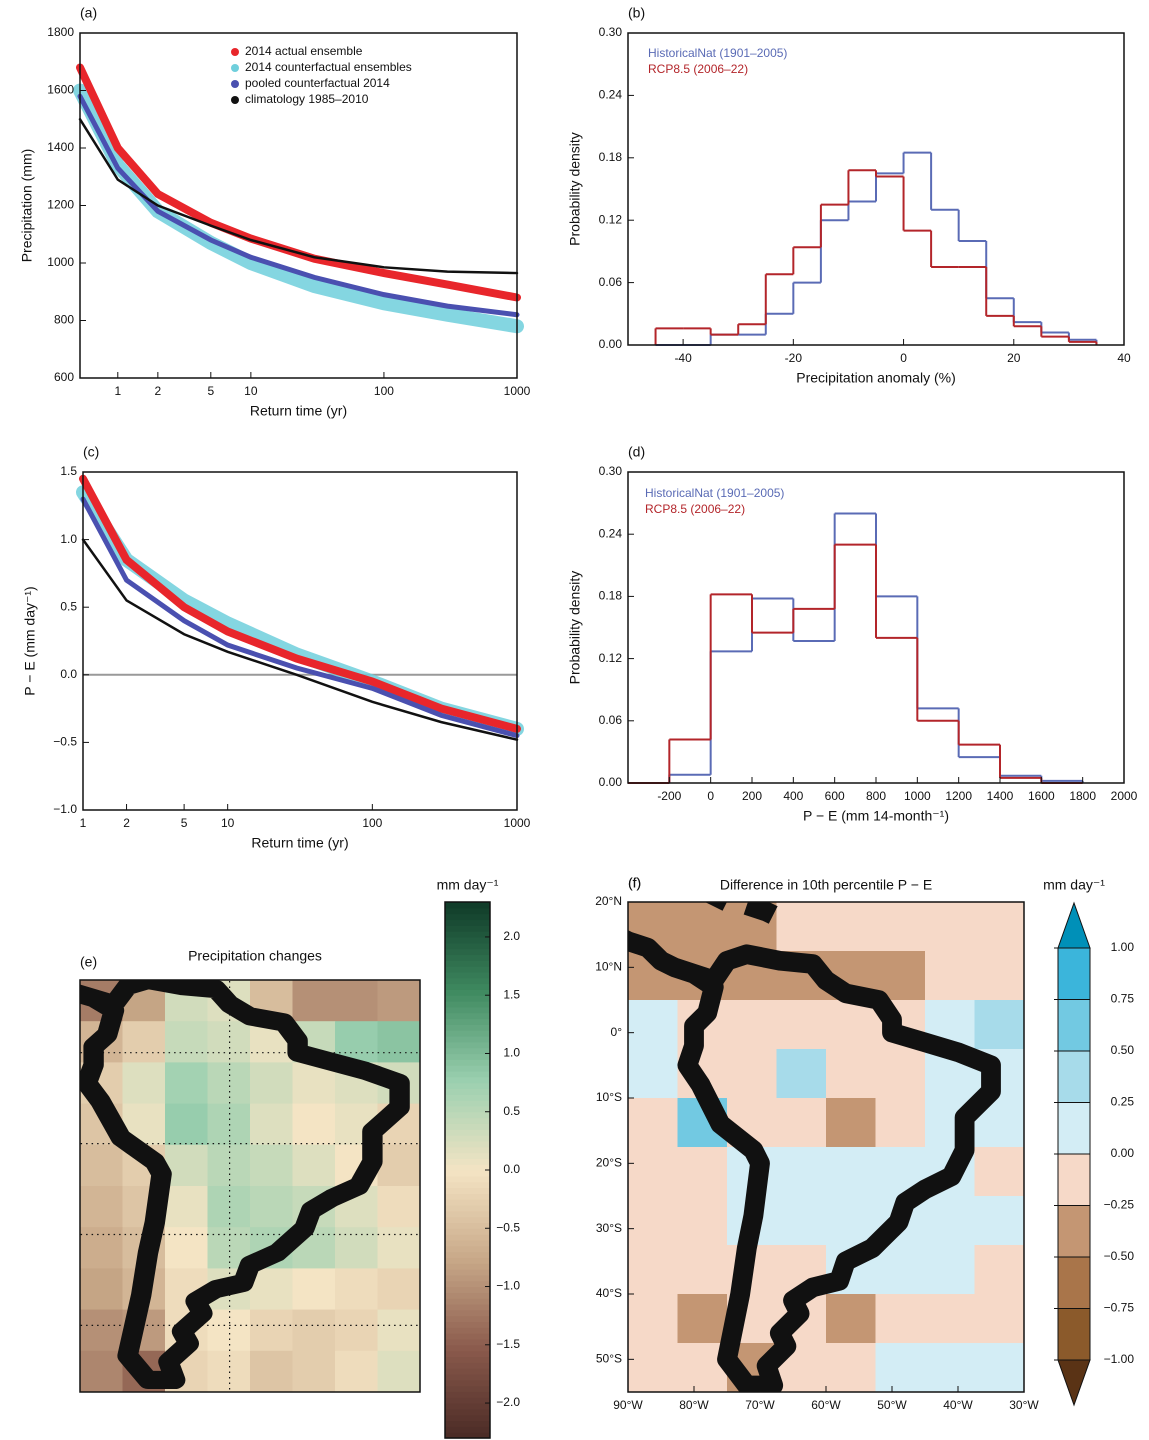  What do you see at coordinates (64, 320) in the screenshot?
I see `y-tick-label: 800` at bounding box center [64, 320].